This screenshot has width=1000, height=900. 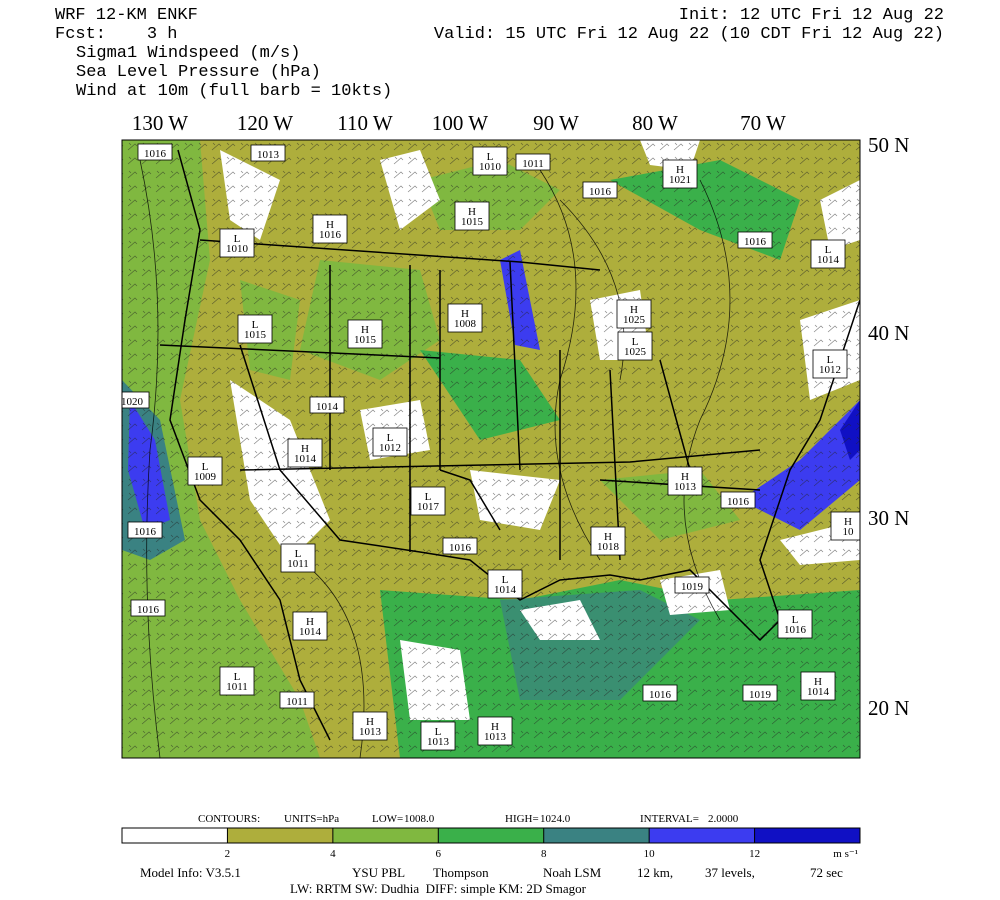 What do you see at coordinates (228, 854) in the screenshot?
I see `colorbar-tick-label: 2` at bounding box center [228, 854].